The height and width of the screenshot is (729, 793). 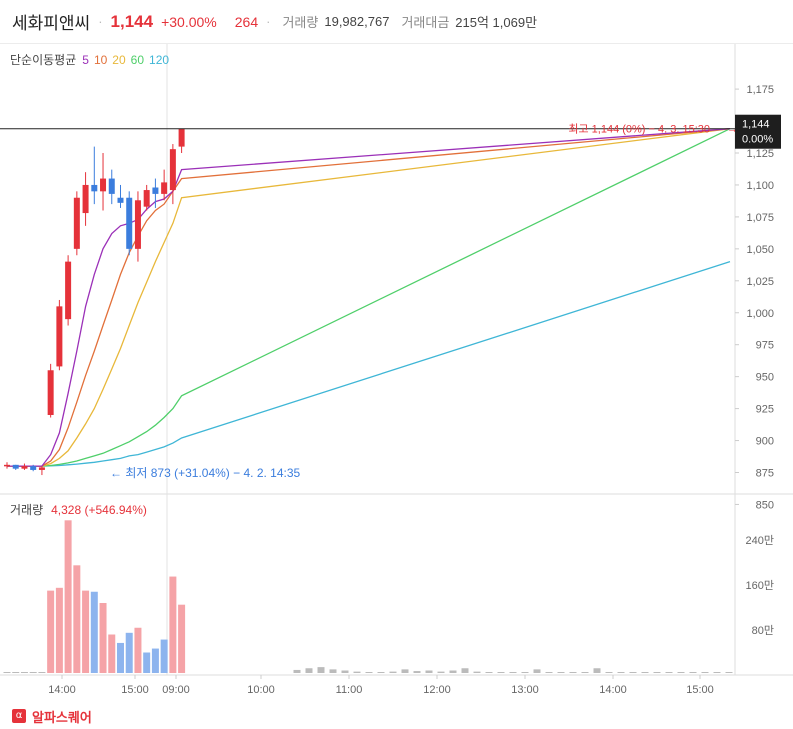 What do you see at coordinates (300, 22) in the screenshot?
I see `volume-label: 거래량` at bounding box center [300, 22].